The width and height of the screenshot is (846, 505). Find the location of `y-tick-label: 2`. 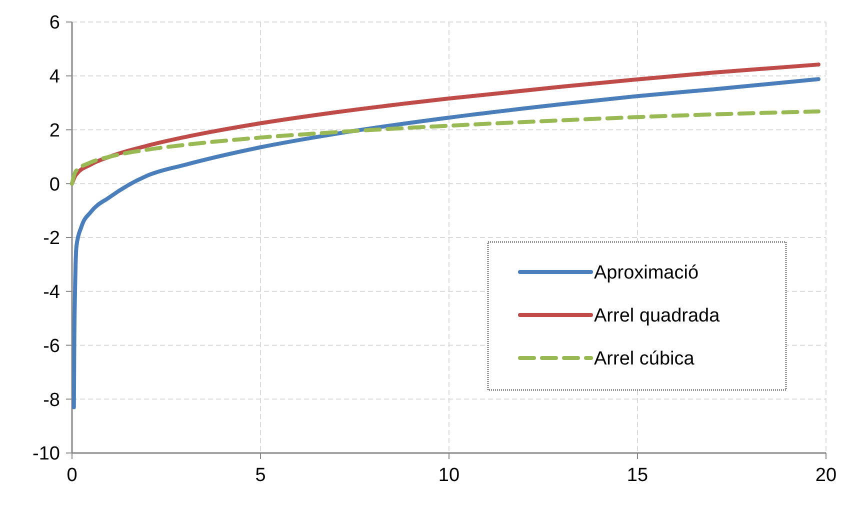

y-tick-label: 2 is located at coordinates (54, 131).